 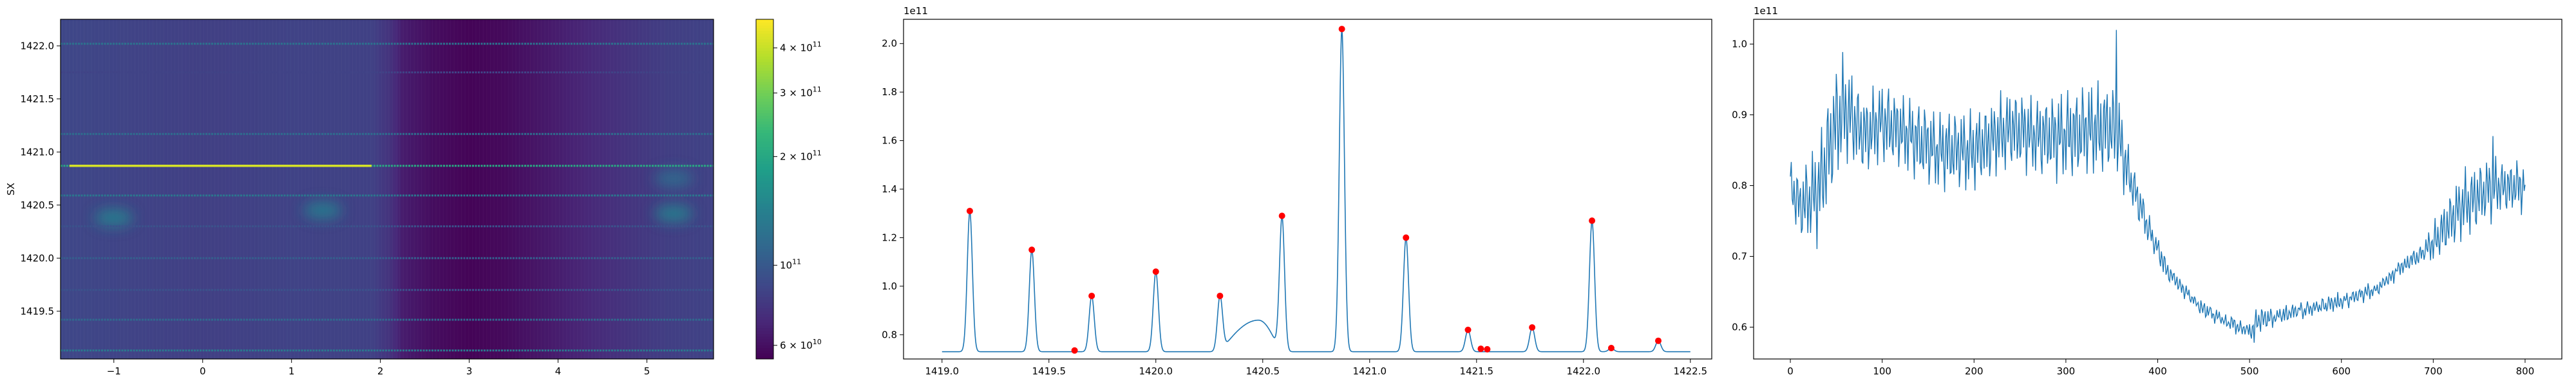 What do you see at coordinates (38, 152) in the screenshot?
I see `heatmap-y-tick-label: 1421.0` at bounding box center [38, 152].